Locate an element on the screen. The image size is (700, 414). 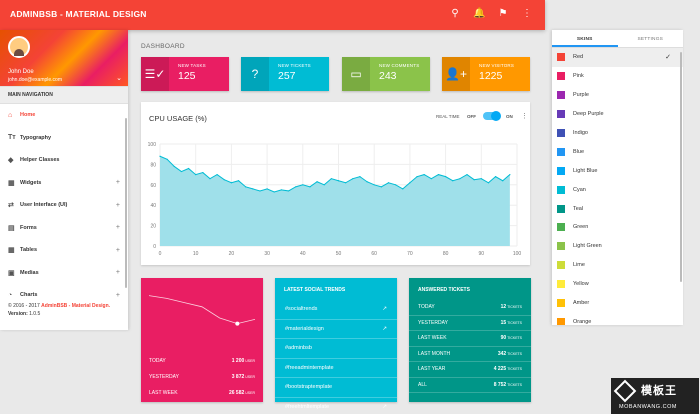
skin-option-light-blue: Light Blue is located at coordinates (617, 170).